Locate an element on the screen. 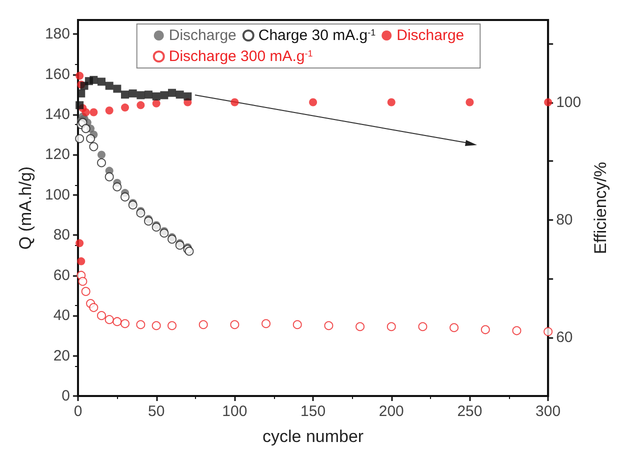 Image resolution: width=617 pixels, height=455 pixels. y2-axis-title: Efficiency/% is located at coordinates (600, 208).